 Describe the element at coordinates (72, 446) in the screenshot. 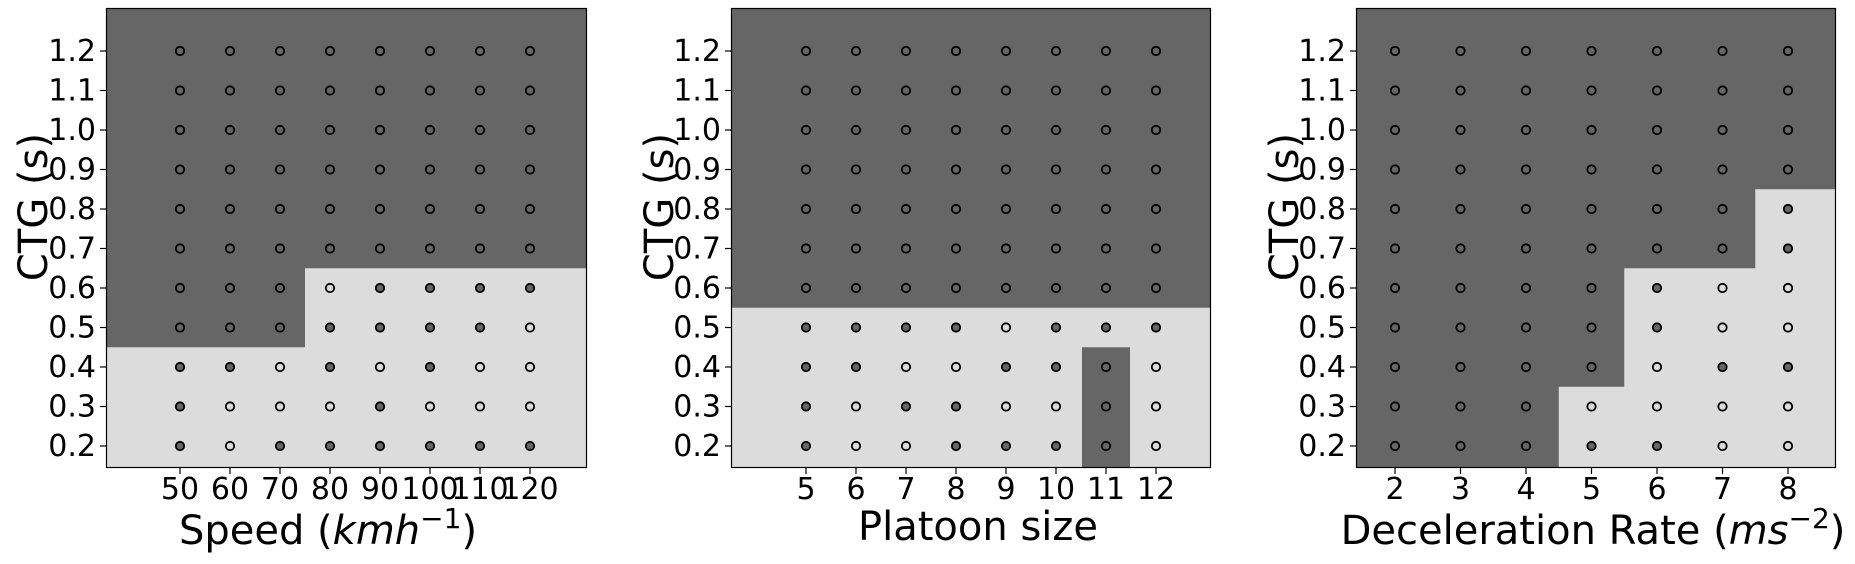

I see `speed-ytick-label: 0.2` at that location.